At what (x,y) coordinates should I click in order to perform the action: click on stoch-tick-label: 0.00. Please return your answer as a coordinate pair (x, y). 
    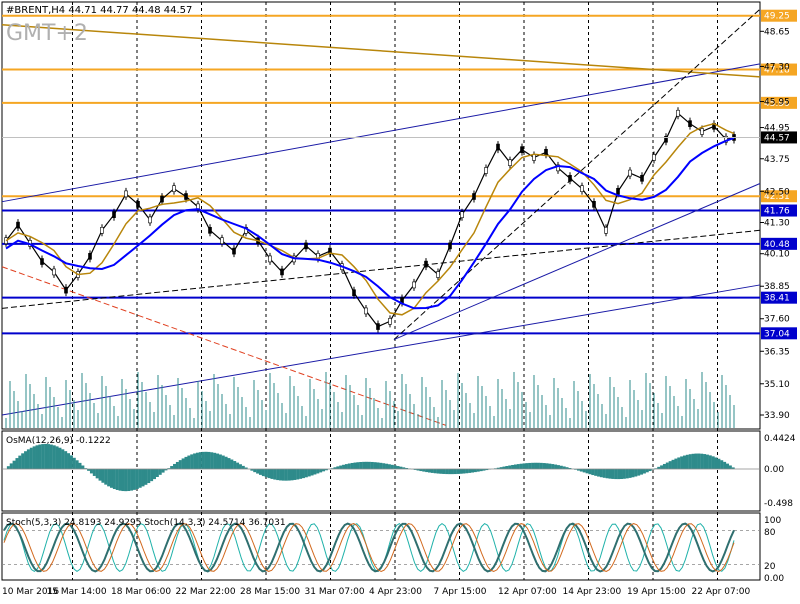
    Looking at the image, I should click on (774, 579).